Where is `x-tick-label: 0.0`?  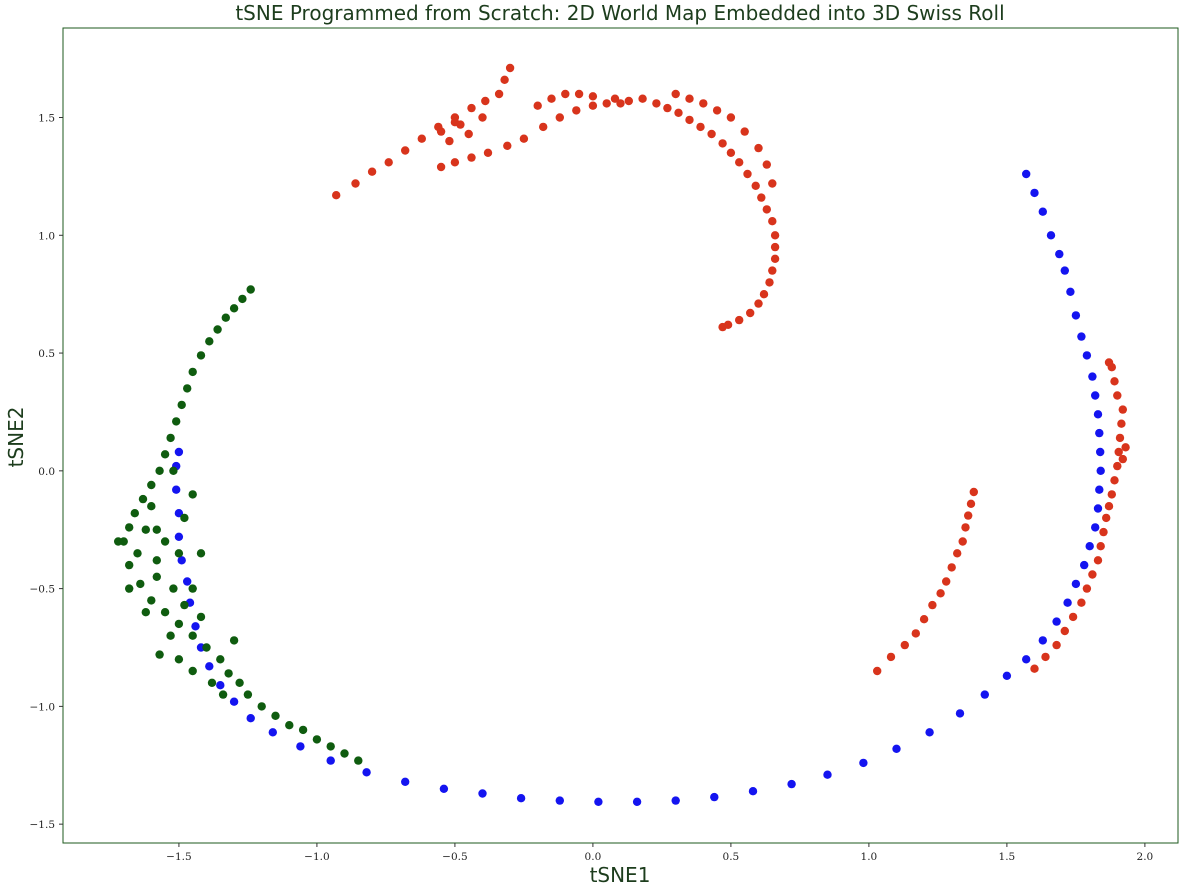 x-tick-label: 0.0 is located at coordinates (593, 857).